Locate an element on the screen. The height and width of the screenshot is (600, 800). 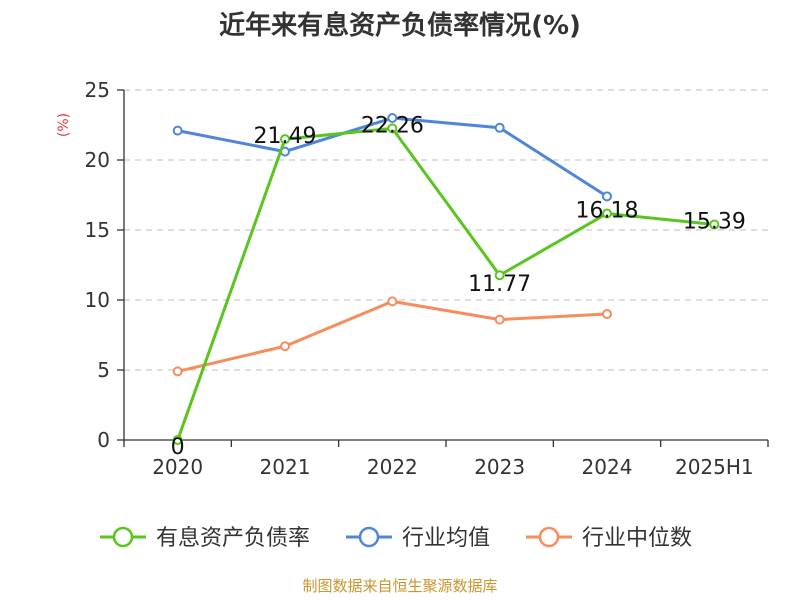
x-tick-label: 2024 is located at coordinates (607, 467).